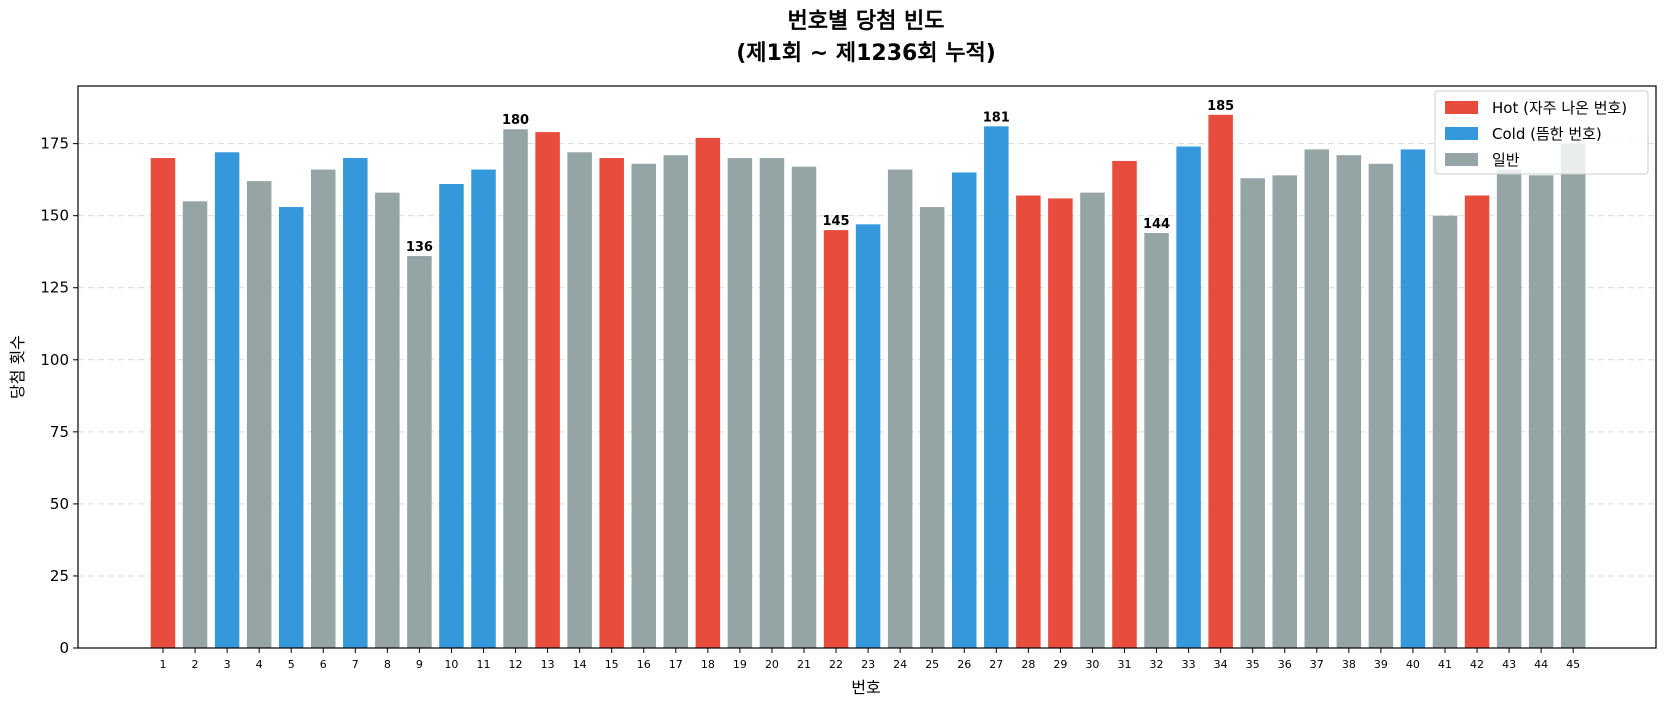  I want to click on x-tick-label-37: 37, so click(1317, 664).